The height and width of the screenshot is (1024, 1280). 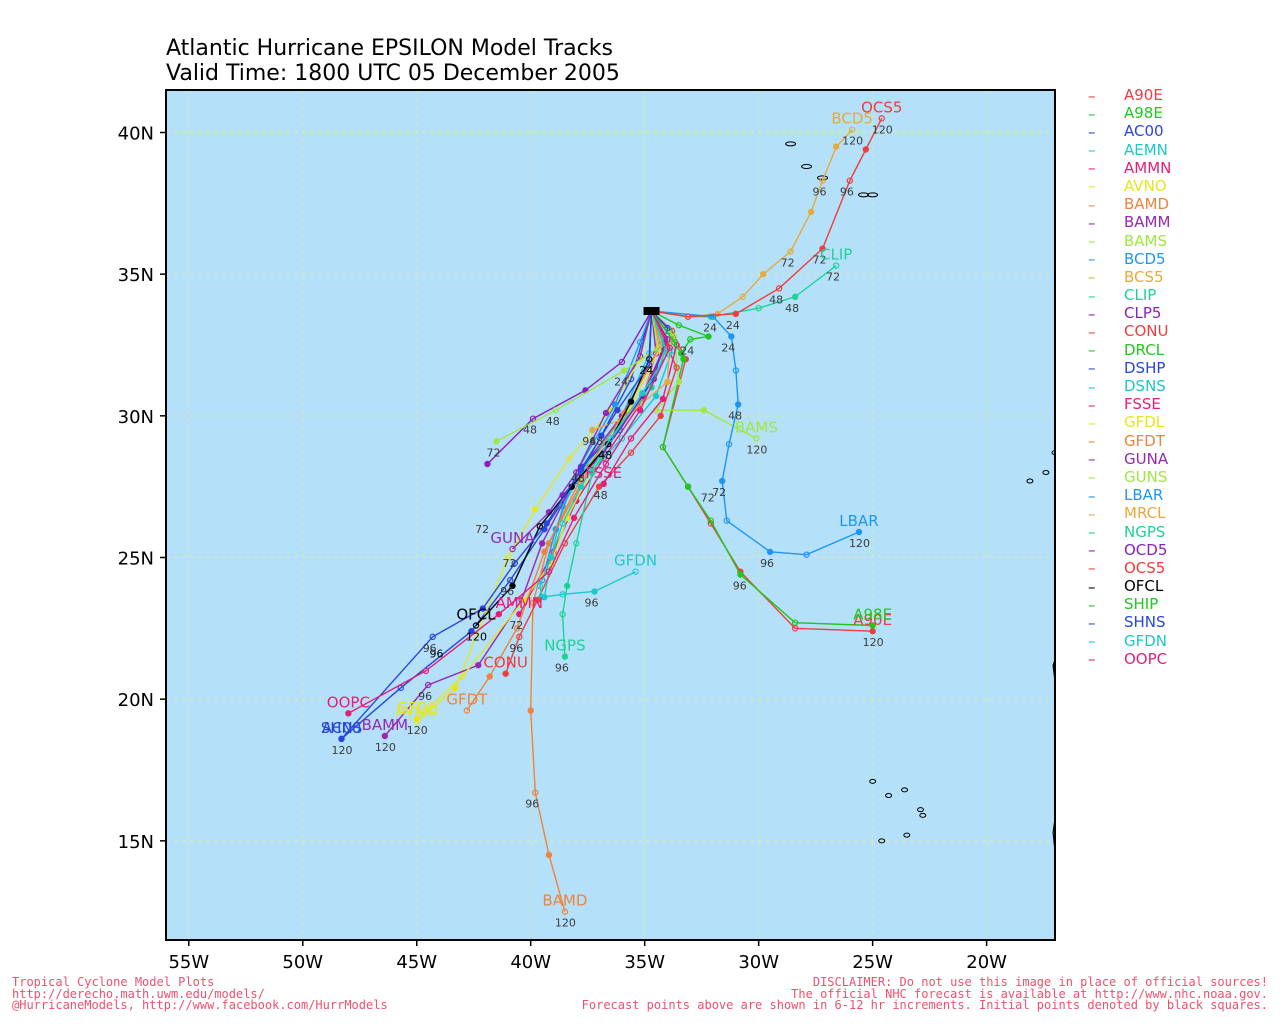 I want to click on track-line-avno, so click(x=534, y=516).